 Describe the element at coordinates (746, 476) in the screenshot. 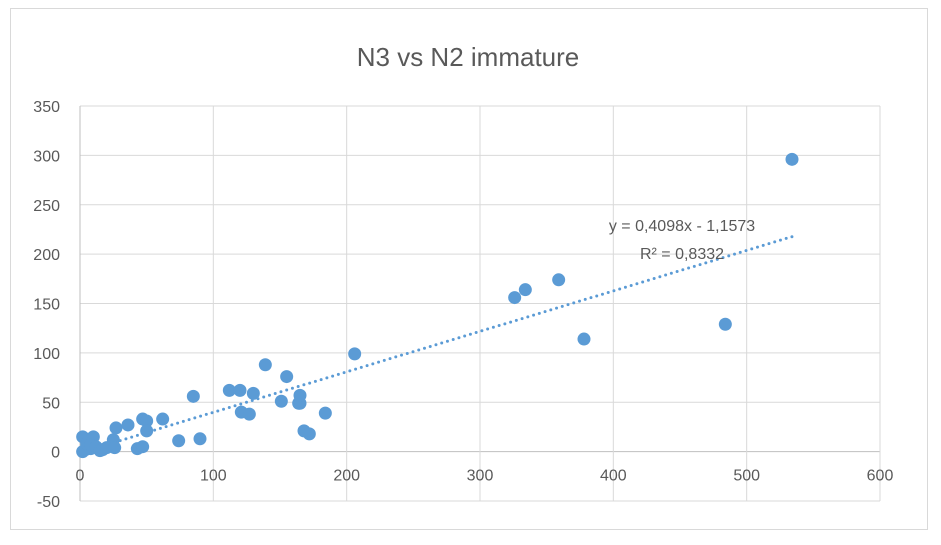

I see `x-tick-label: 500` at that location.